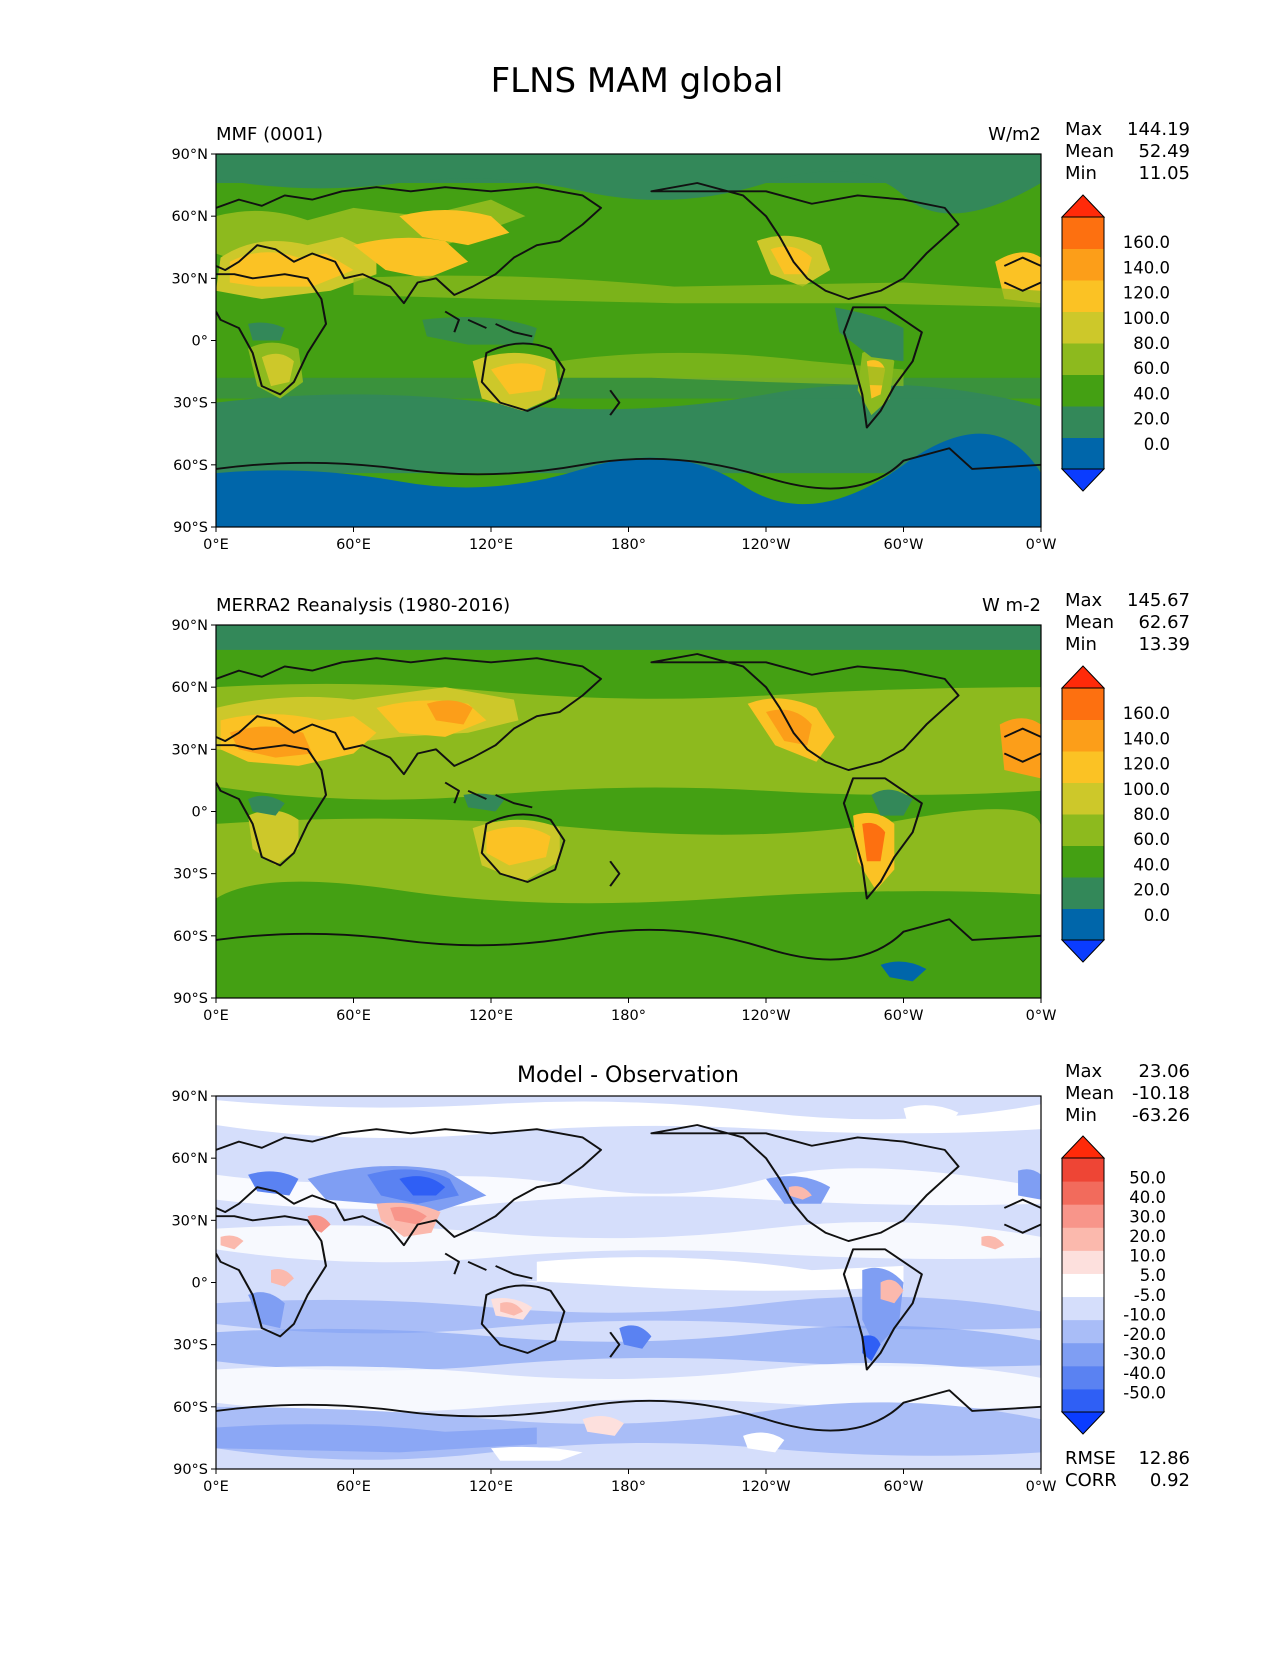 This screenshot has height=1654, width=1275. What do you see at coordinates (628, 807) in the screenshot?
I see `panel-observation-coastlines` at bounding box center [628, 807].